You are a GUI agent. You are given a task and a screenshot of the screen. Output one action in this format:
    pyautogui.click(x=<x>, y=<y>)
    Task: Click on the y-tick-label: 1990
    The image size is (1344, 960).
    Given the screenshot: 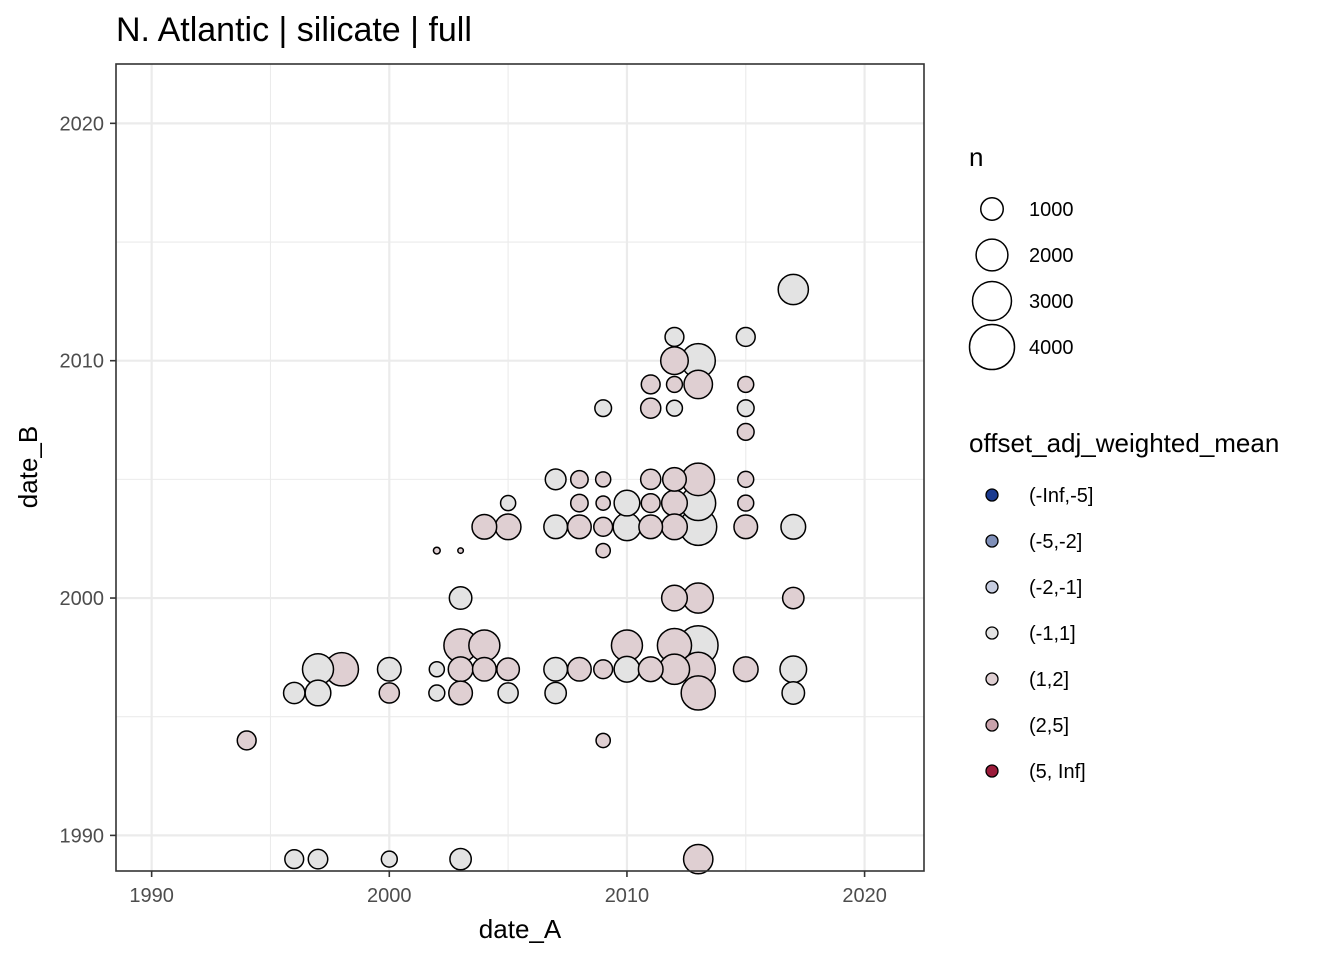 What is the action you would take?
    pyautogui.click(x=82, y=836)
    